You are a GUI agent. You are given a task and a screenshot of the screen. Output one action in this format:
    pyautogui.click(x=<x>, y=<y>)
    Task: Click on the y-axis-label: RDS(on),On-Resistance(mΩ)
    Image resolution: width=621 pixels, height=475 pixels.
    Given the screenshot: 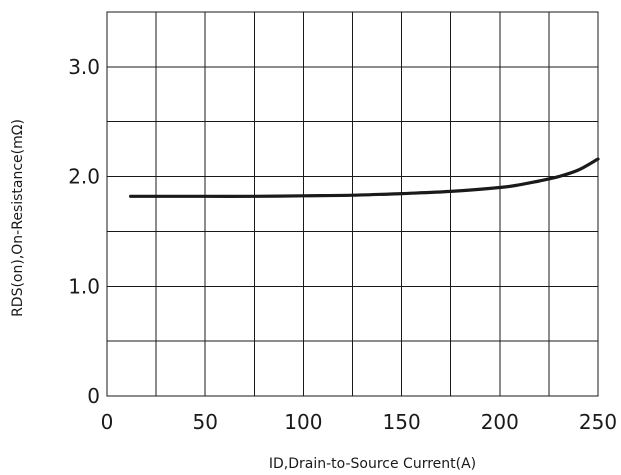 What is the action you would take?
    pyautogui.click(x=18, y=218)
    